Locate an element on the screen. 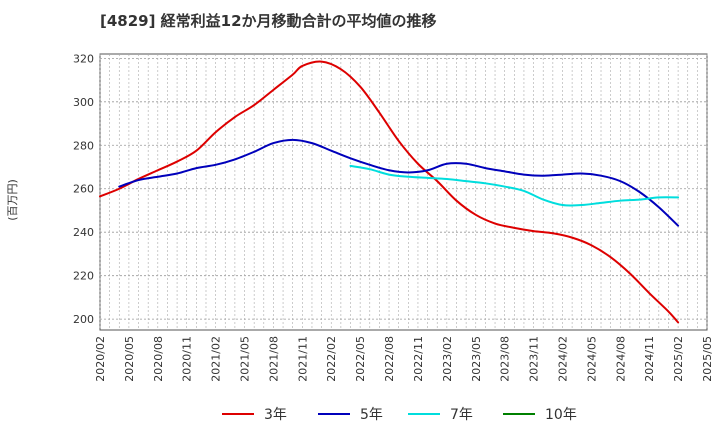 This screenshot has height=440, width=720. y-tick-label: 240 is located at coordinates (83, 232).